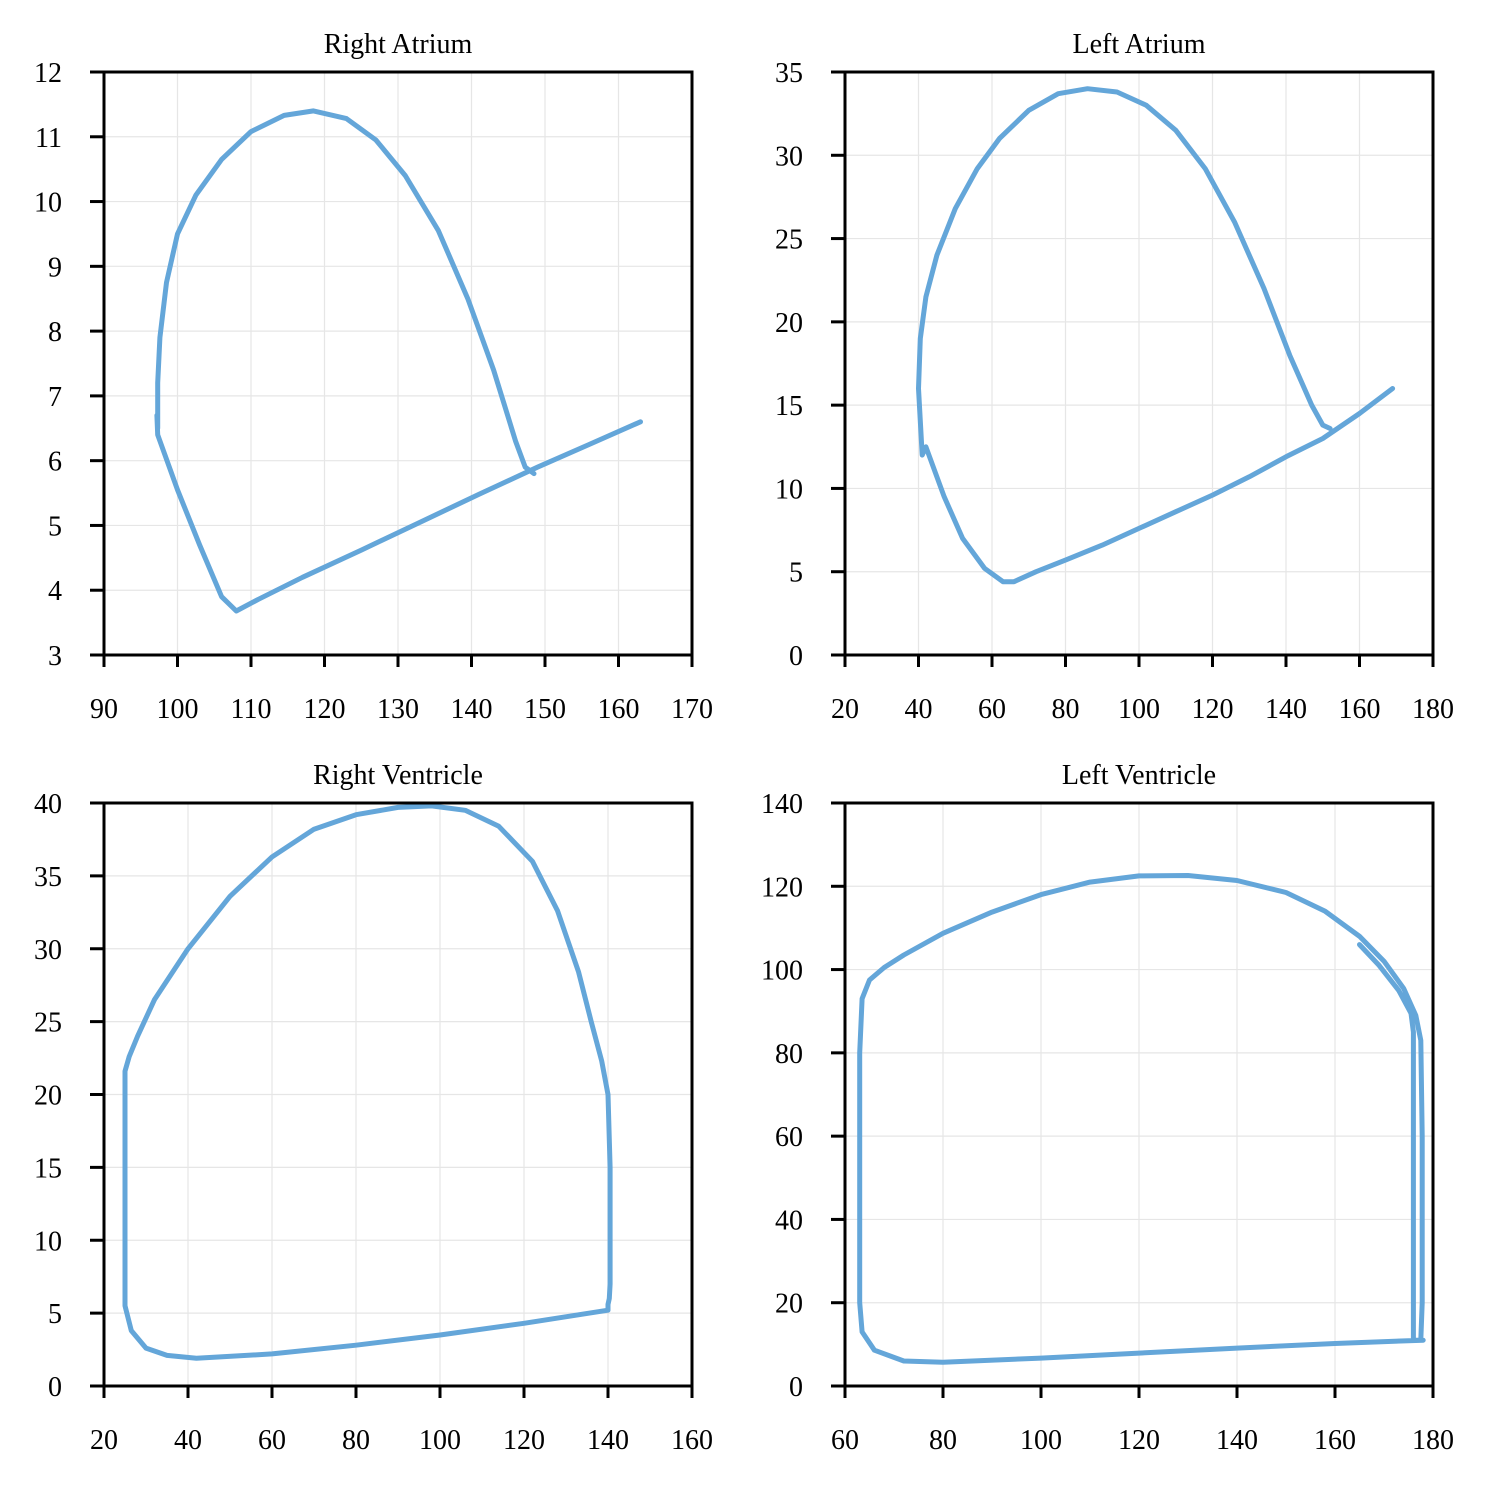 The width and height of the screenshot is (1487, 1488). What do you see at coordinates (782, 887) in the screenshot?
I see `y-tick-label: 120` at bounding box center [782, 887].